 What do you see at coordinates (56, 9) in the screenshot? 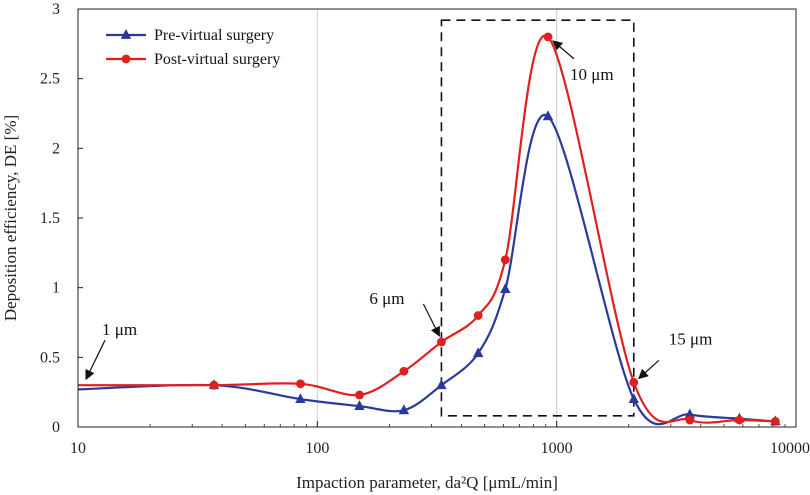
I see `y-tick-label: 3` at bounding box center [56, 9].